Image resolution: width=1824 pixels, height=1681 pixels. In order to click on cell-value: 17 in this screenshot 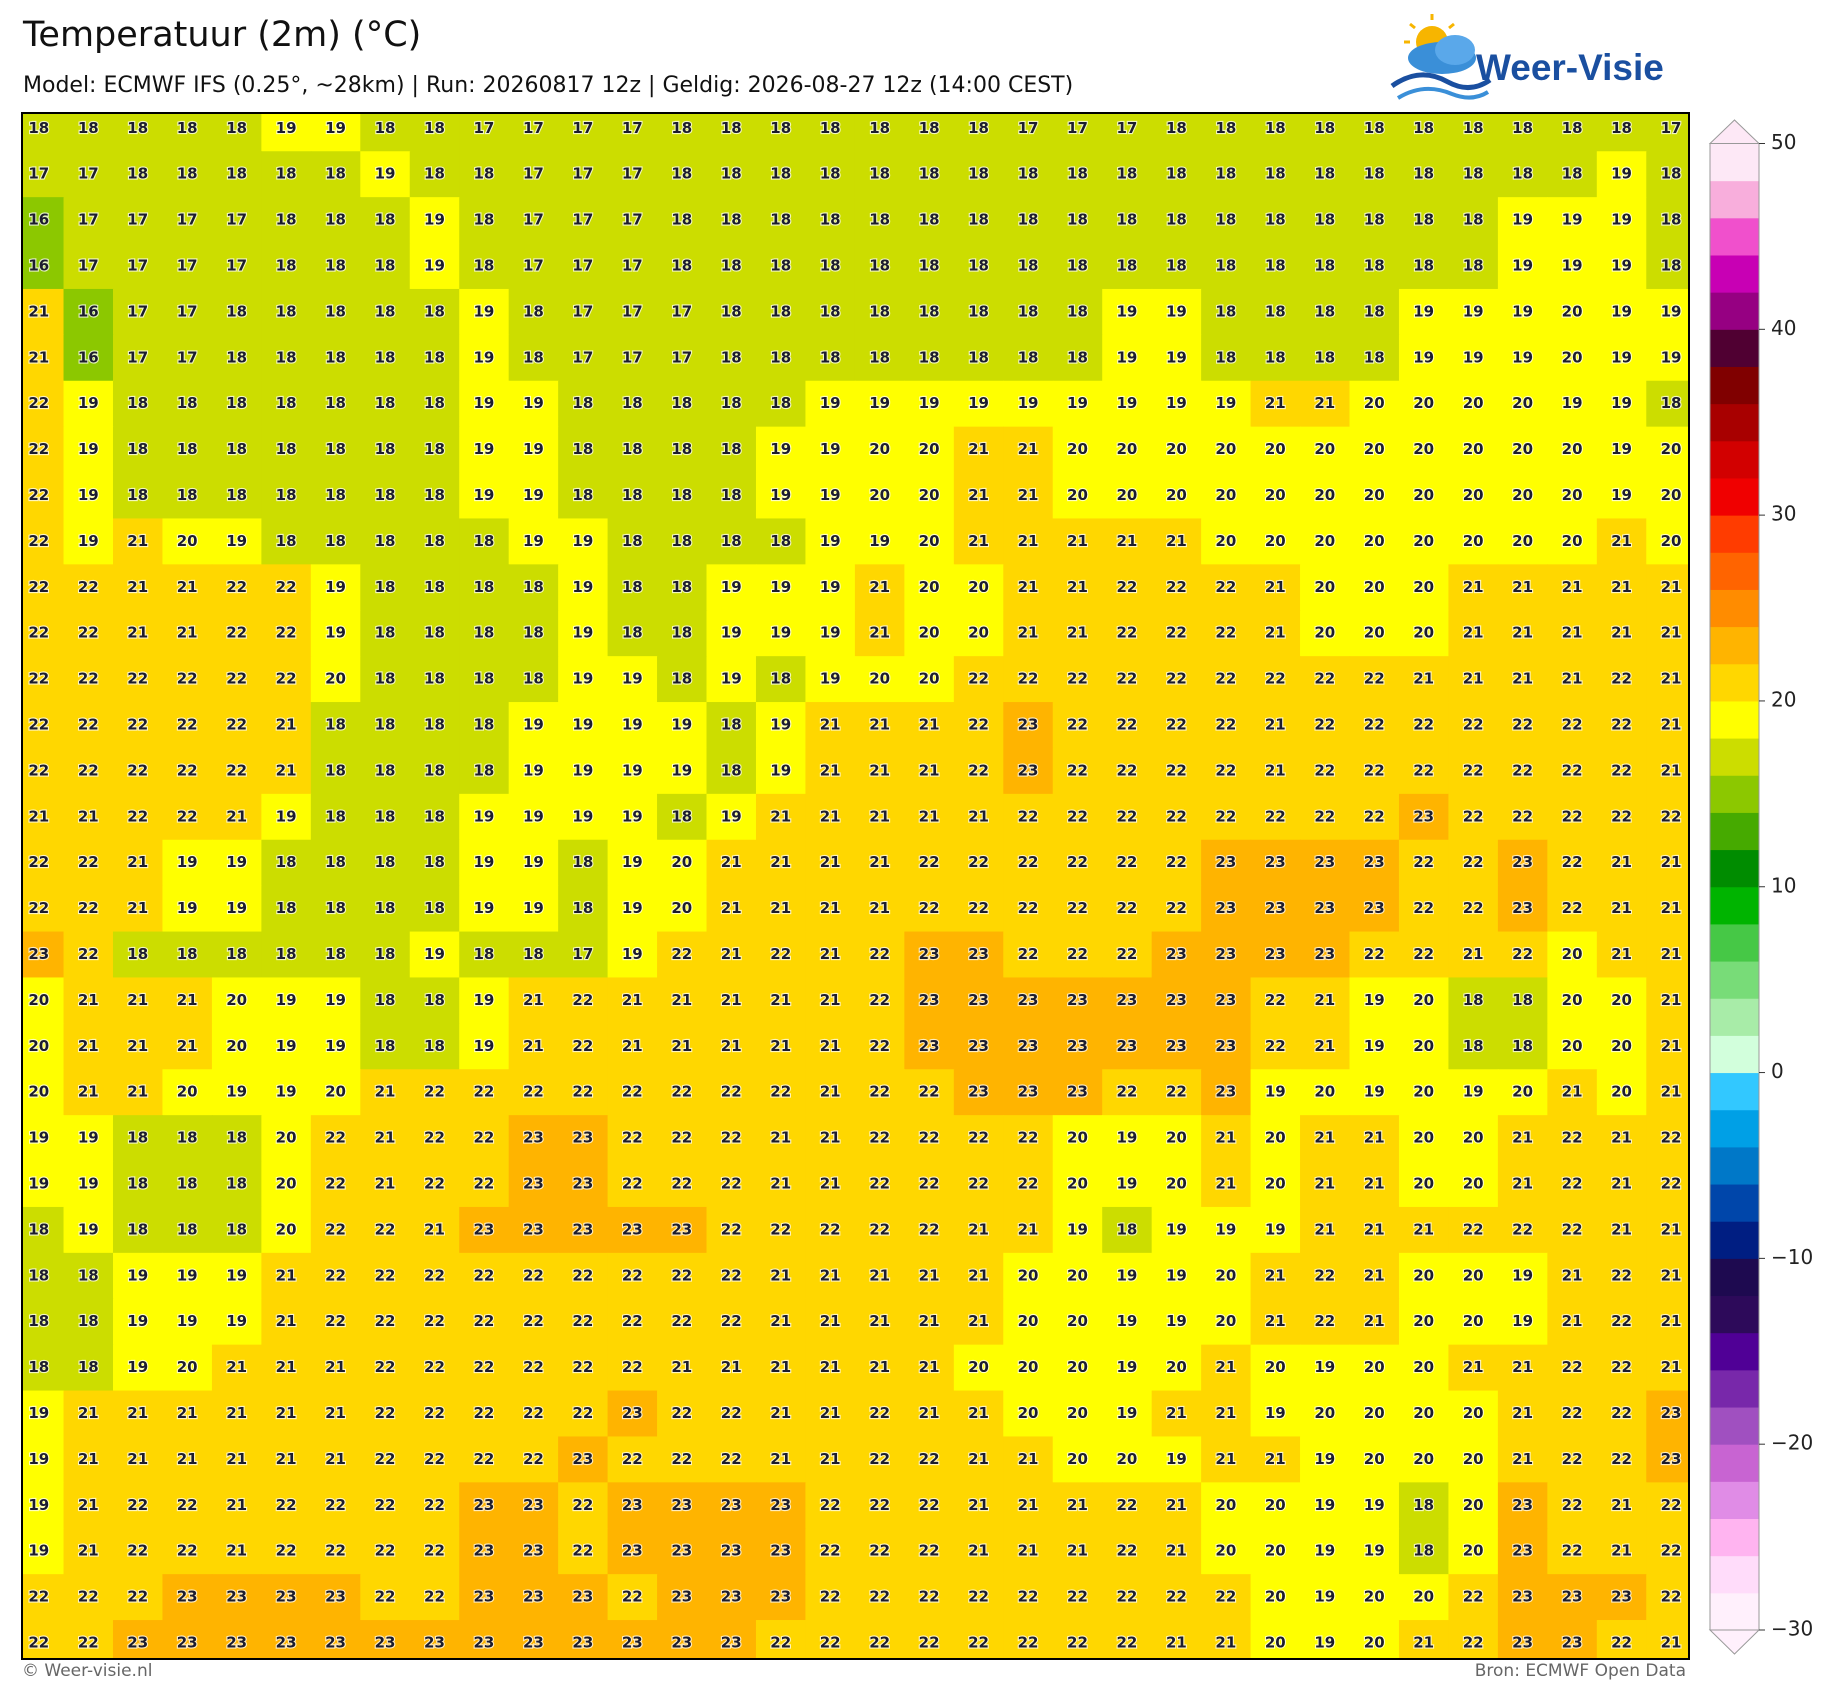, I will do `click(582, 954)`.